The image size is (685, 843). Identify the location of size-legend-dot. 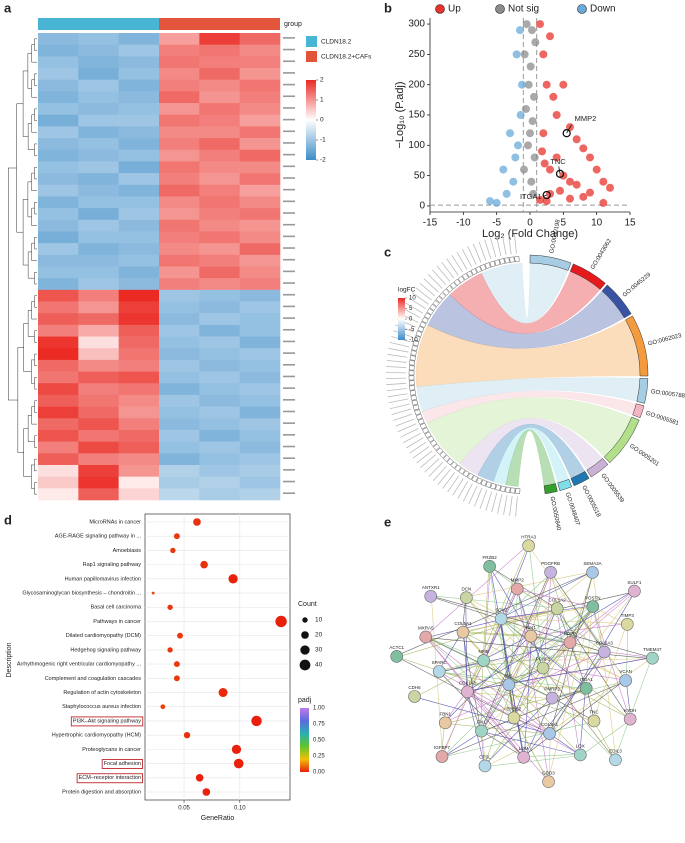
(305, 635).